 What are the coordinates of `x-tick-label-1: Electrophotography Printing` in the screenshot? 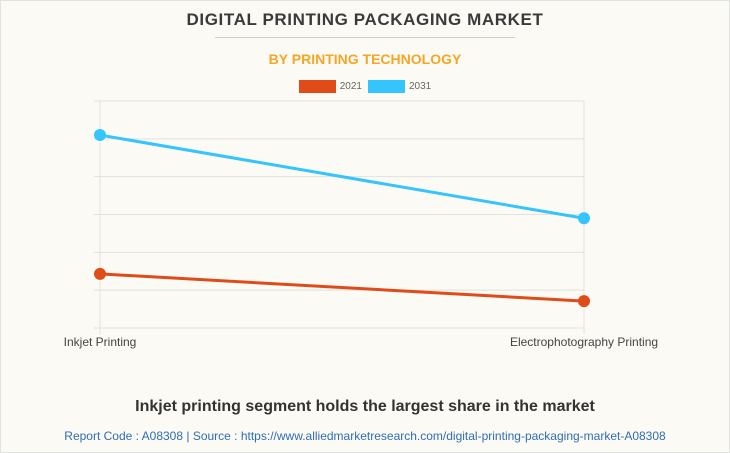 It's located at (584, 342).